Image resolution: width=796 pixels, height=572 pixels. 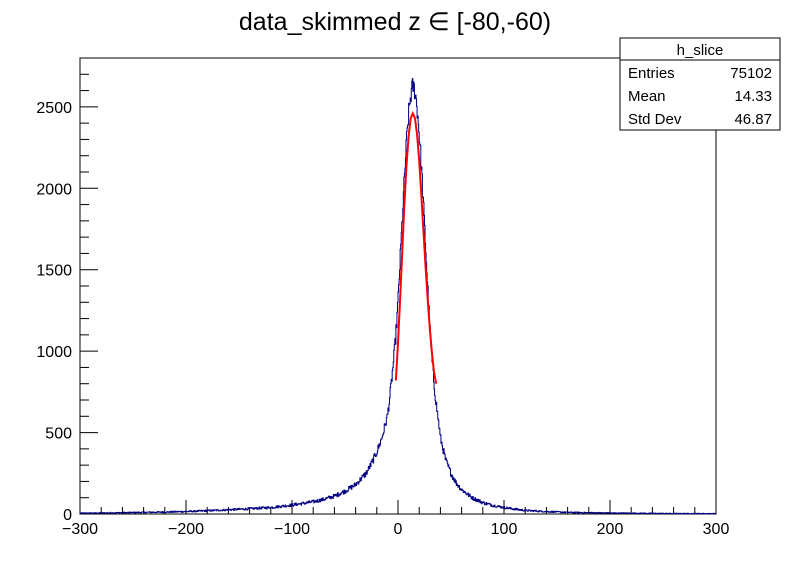 What do you see at coordinates (651, 73) in the screenshot?
I see `stats-entries-label: Entries` at bounding box center [651, 73].